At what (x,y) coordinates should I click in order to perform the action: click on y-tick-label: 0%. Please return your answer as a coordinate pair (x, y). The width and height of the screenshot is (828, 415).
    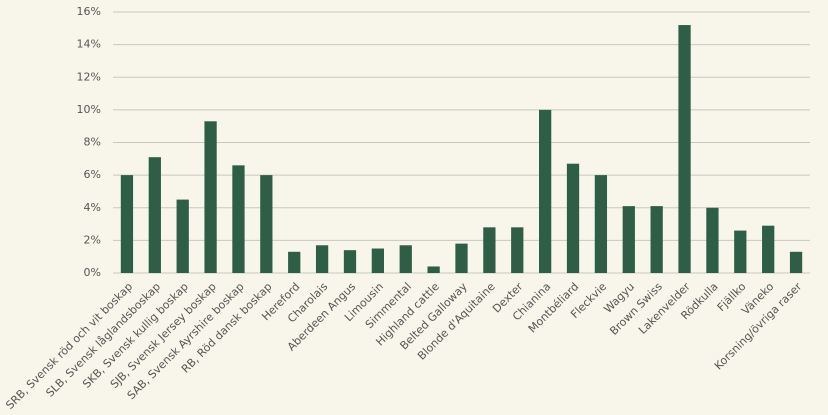
    Looking at the image, I should click on (92, 272).